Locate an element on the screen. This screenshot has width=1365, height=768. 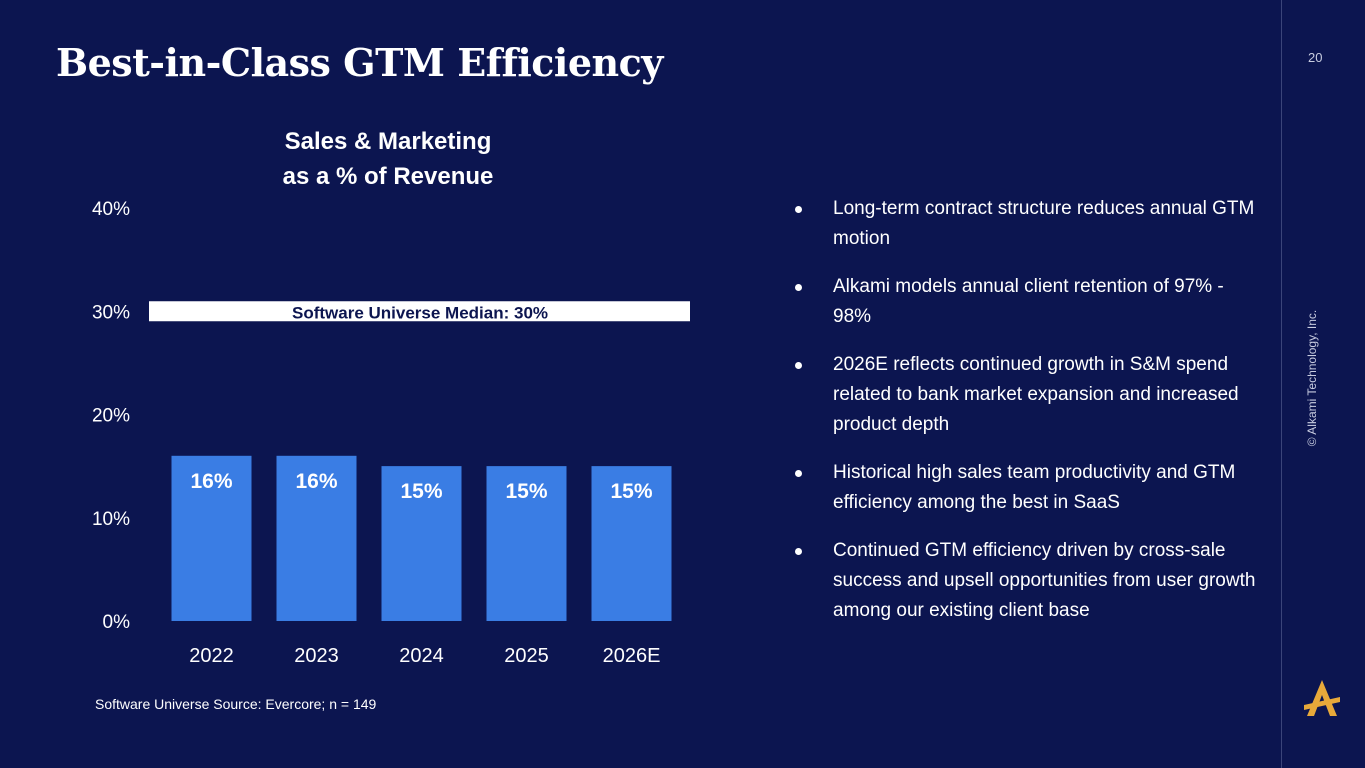
median-reference-label: Software Universe Median: 30% is located at coordinates (420, 312).